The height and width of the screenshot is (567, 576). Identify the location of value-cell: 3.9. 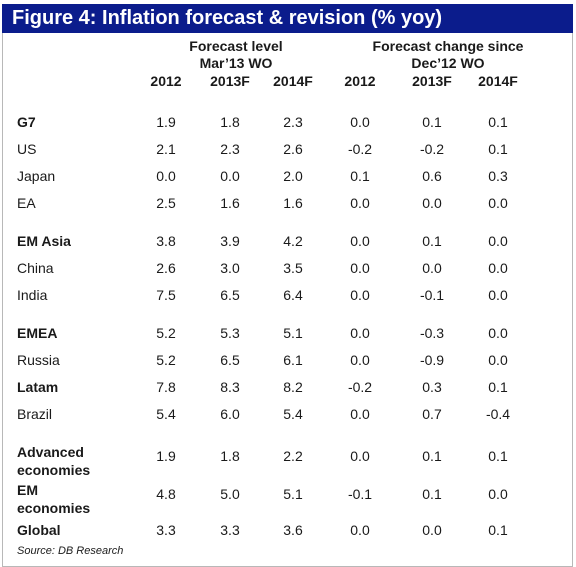
(230, 241).